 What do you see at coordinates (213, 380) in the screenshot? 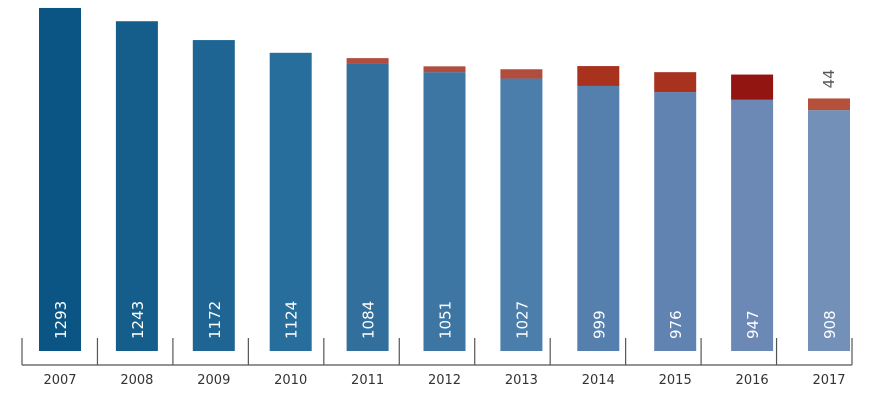
I see `x-tick-label-2009: 2009` at bounding box center [213, 380].